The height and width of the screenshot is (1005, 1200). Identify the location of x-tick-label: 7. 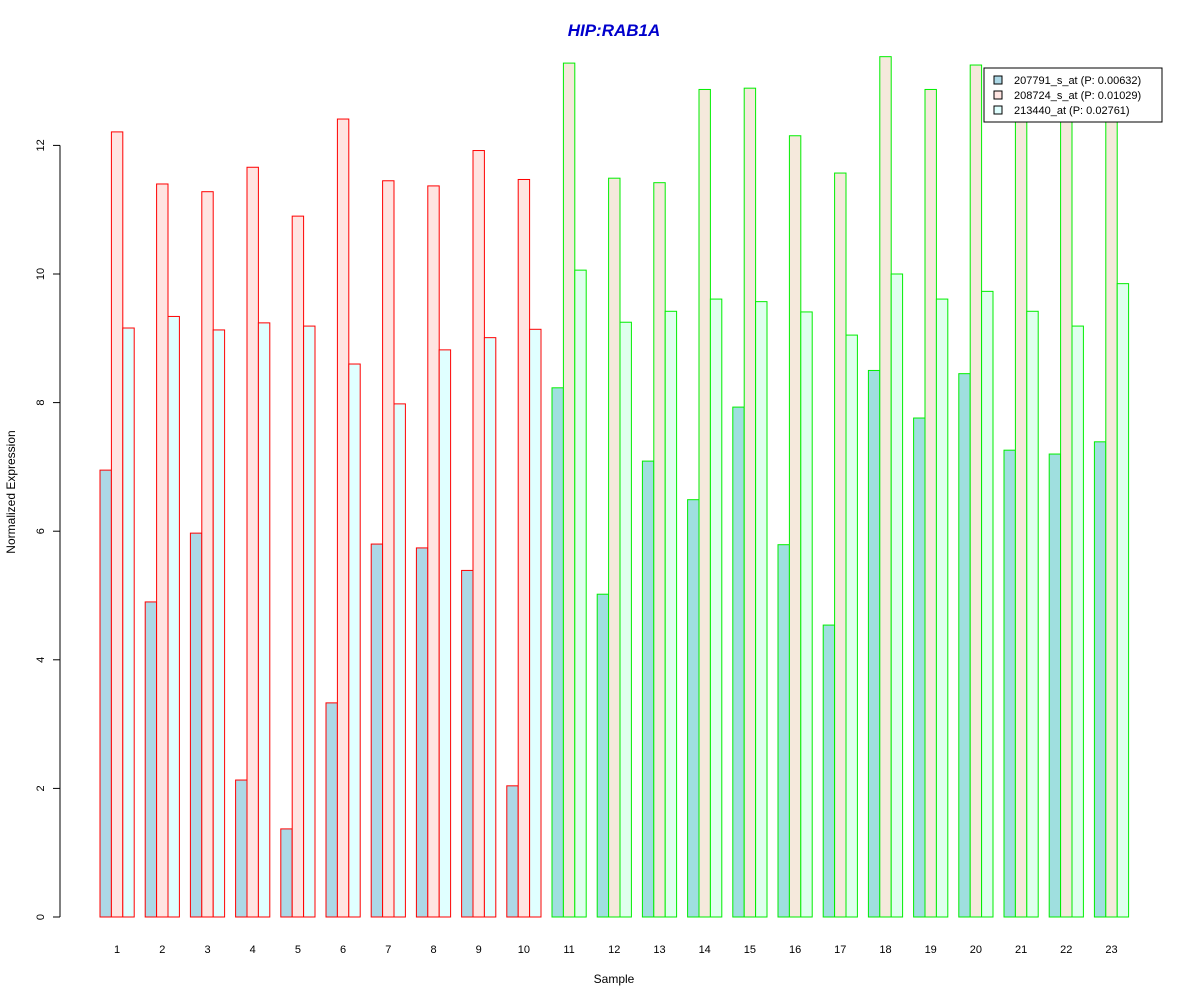
(388, 950).